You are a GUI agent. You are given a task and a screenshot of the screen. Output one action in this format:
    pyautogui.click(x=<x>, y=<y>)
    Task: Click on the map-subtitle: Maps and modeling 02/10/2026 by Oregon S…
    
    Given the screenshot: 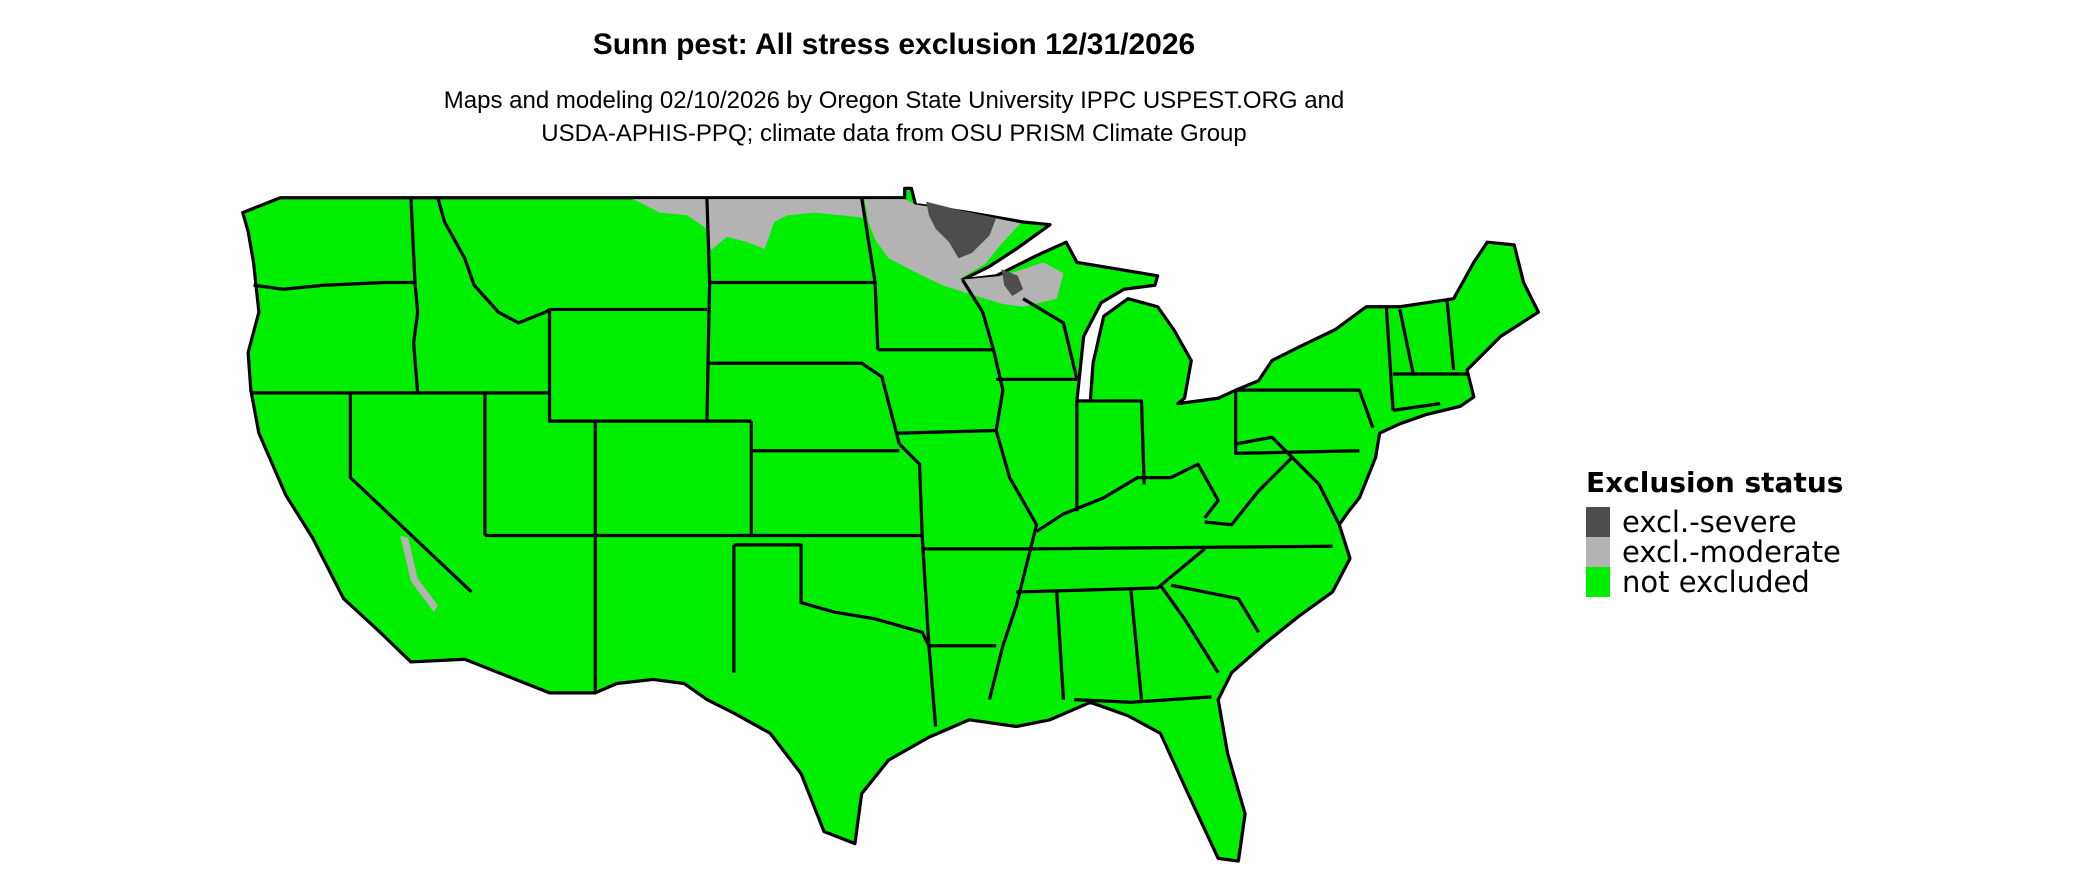 What is the action you would take?
    pyautogui.click(x=894, y=117)
    